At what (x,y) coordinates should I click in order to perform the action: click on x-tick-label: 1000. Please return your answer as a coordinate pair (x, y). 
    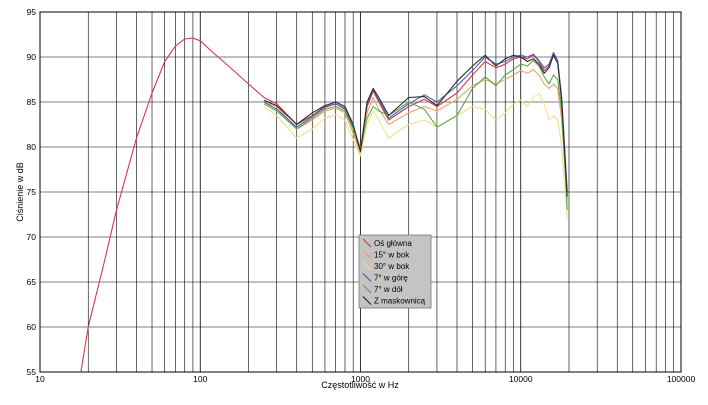
    Looking at the image, I should click on (360, 379).